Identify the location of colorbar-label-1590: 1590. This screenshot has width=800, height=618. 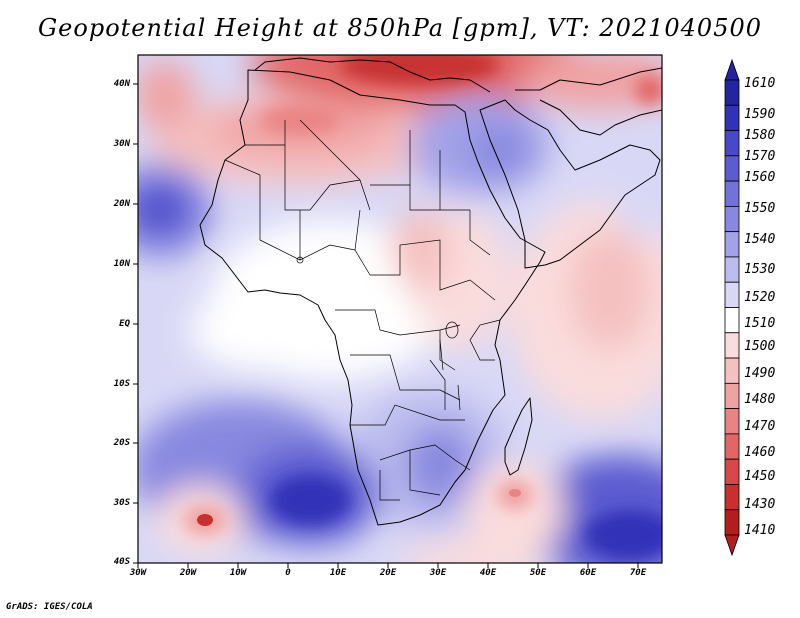
(760, 114).